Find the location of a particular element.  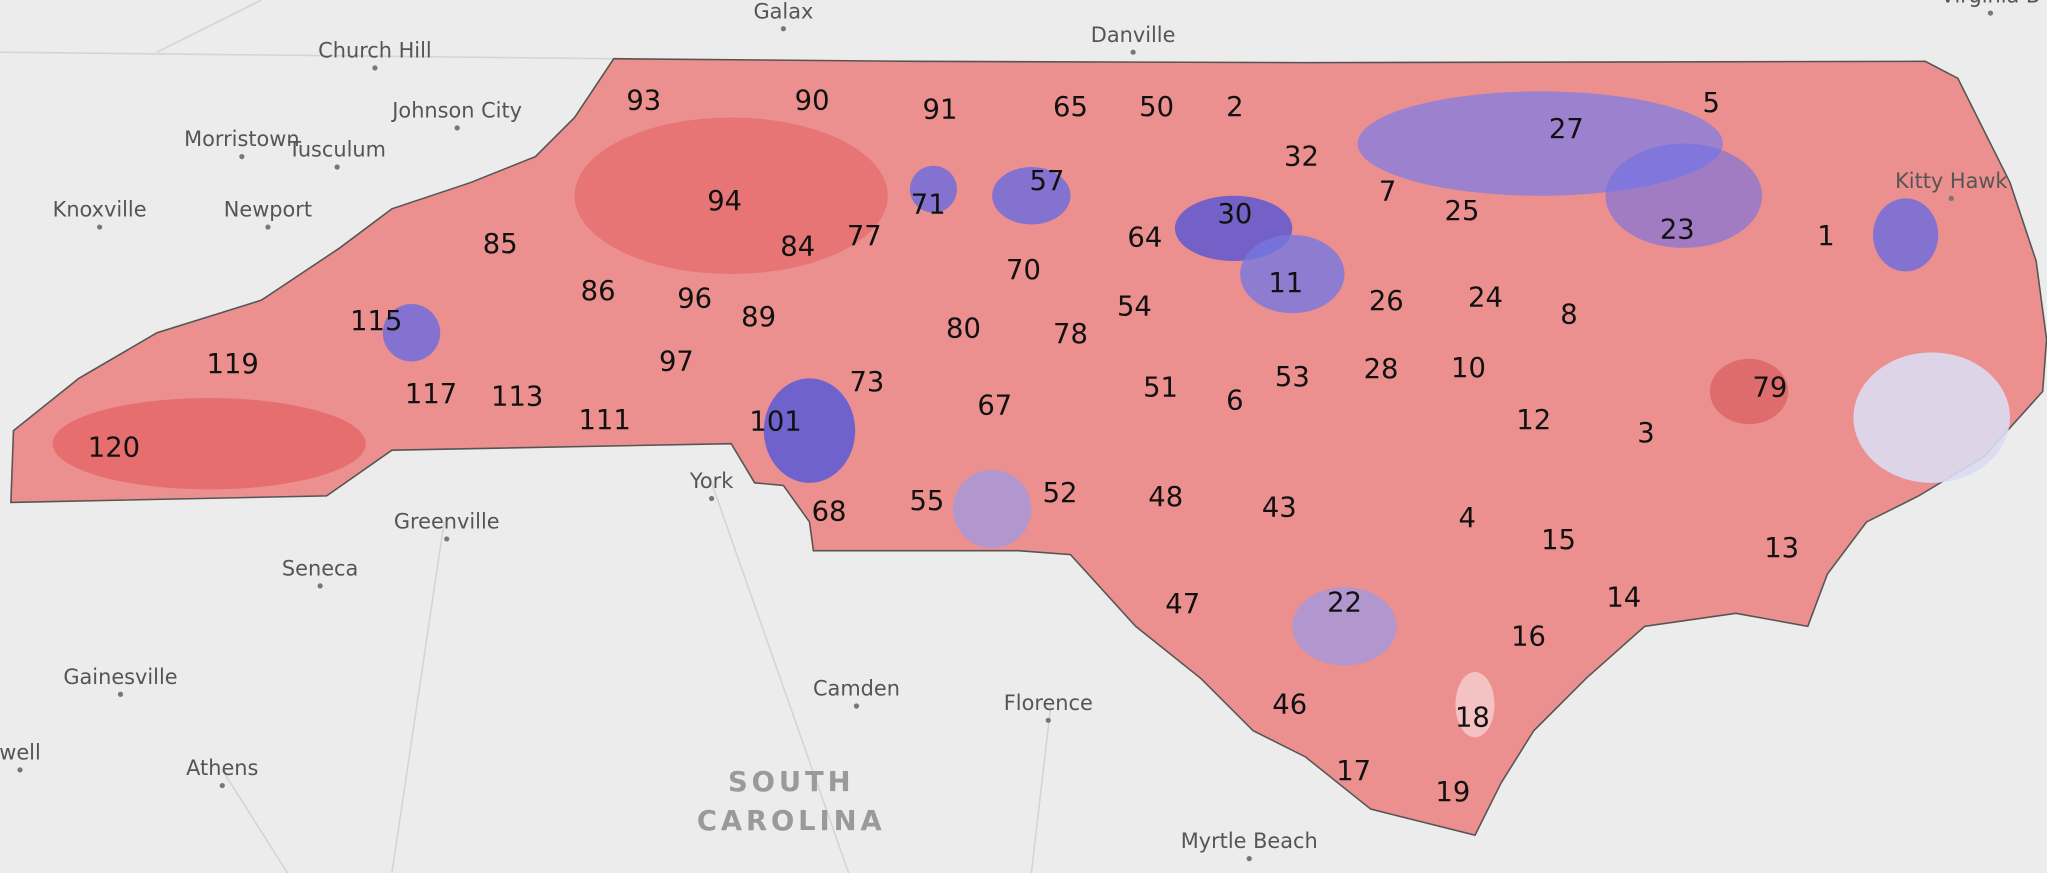

place-label: Greenville is located at coordinates (447, 521).